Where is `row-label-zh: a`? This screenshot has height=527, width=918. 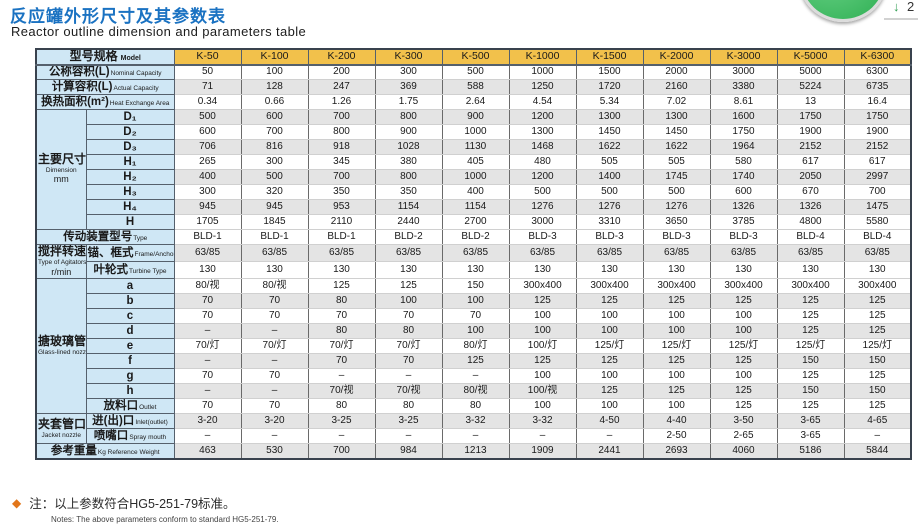 row-label-zh: a is located at coordinates (130, 286).